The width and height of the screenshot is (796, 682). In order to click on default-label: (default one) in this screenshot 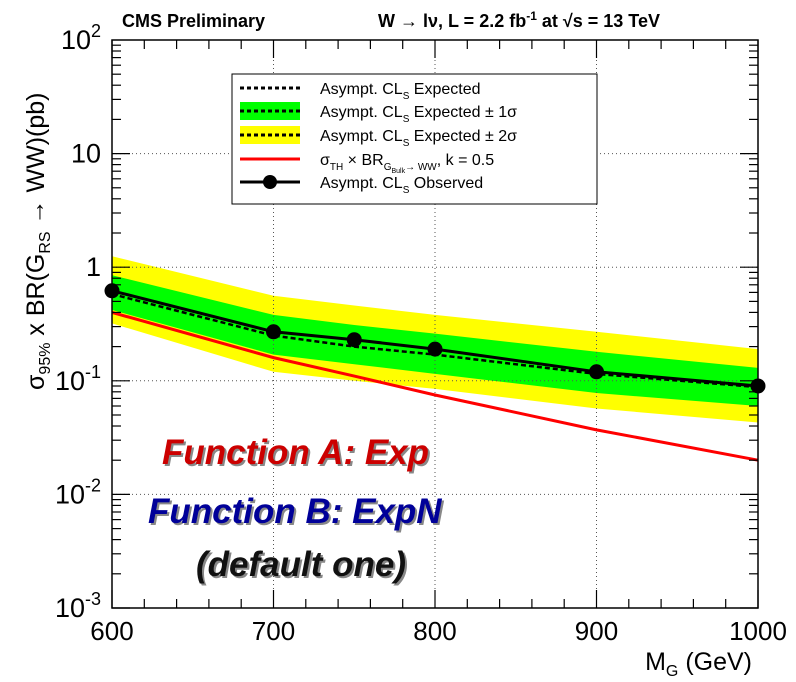, I will do `click(301, 564)`.